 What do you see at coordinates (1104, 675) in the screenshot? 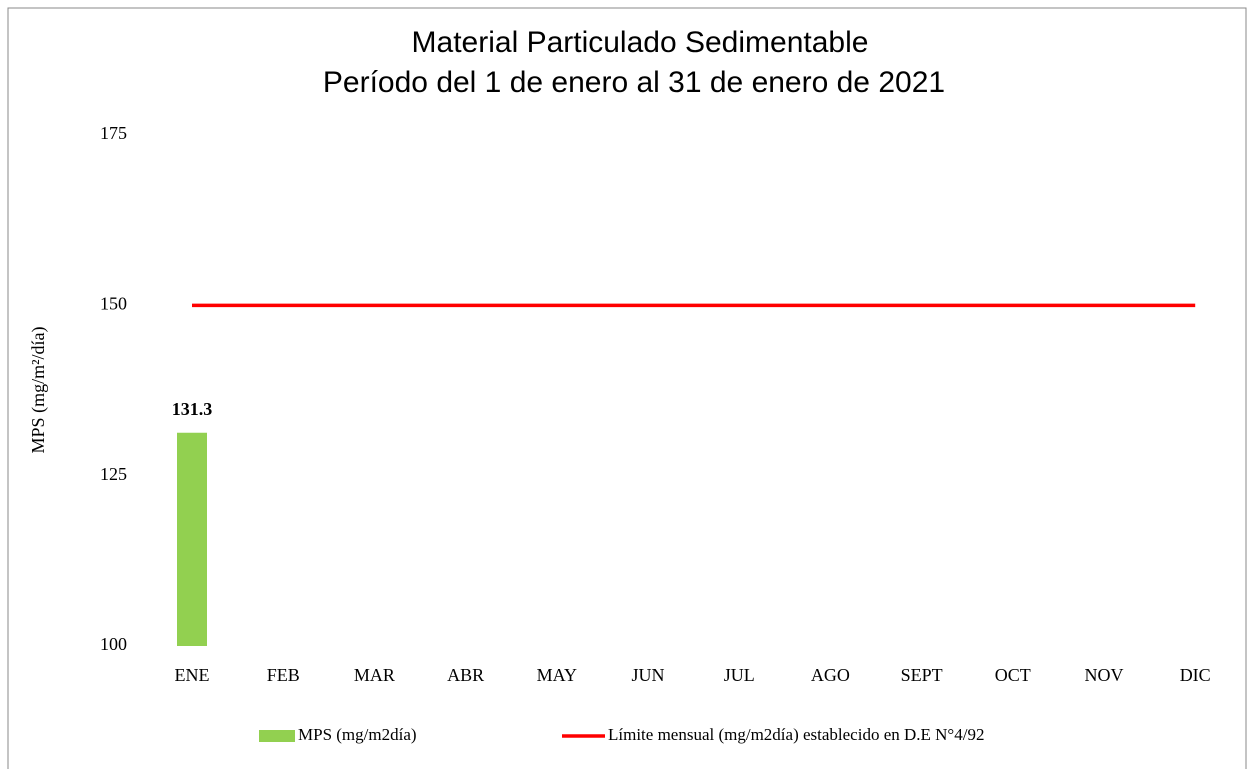
I see `x-tick-label: NOV` at bounding box center [1104, 675].